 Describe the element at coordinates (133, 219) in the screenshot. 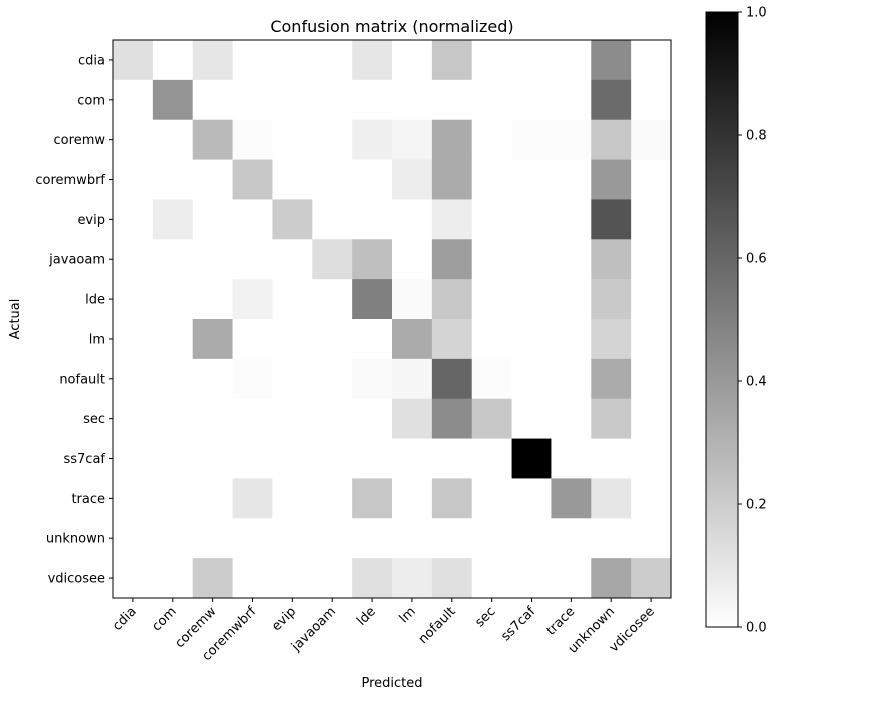

I see `heatmap-cell-evip-cdia` at that location.